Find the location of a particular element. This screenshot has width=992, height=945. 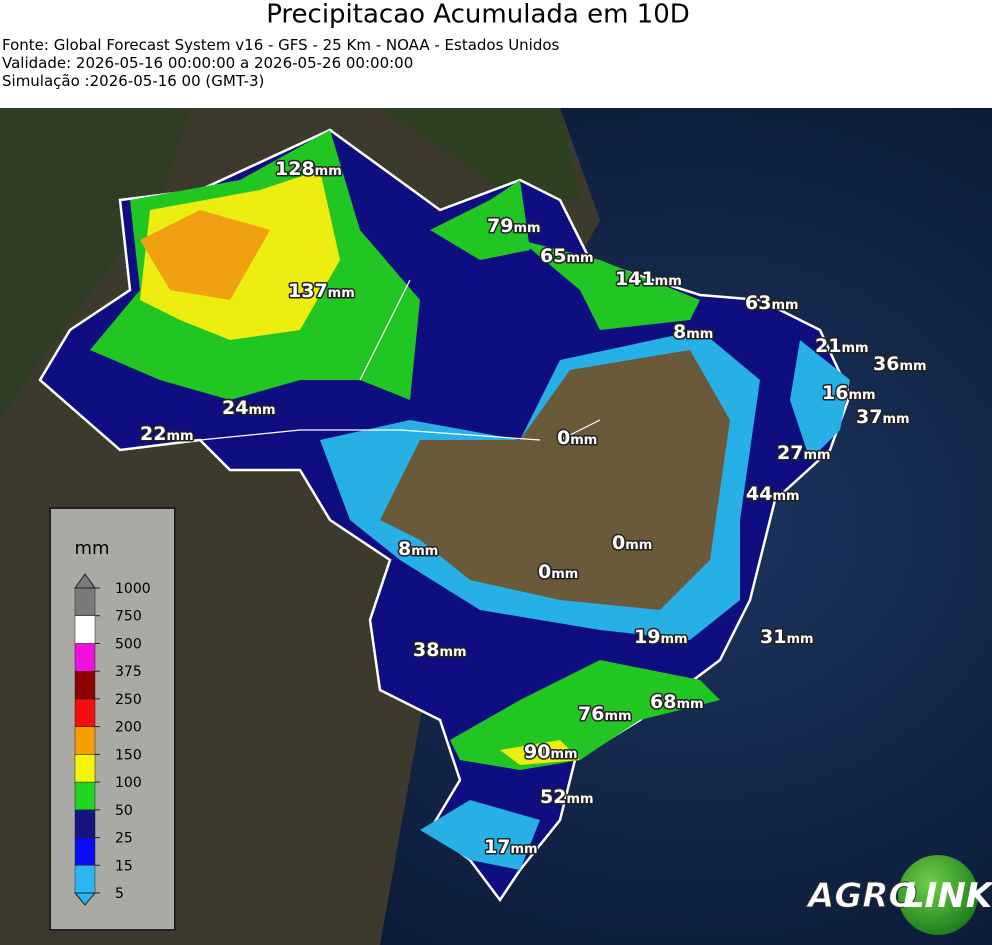

tick-label: 250 is located at coordinates (128, 700).